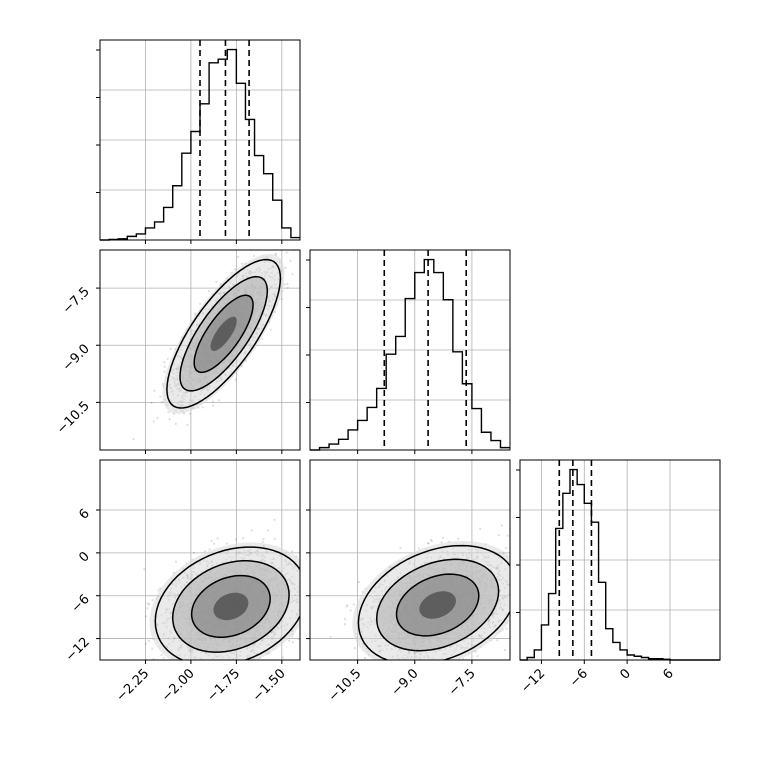 The width and height of the screenshot is (760, 760). Describe the element at coordinates (405, 682) in the screenshot. I see `x-tick-label-p1-1: −9.0` at that location.